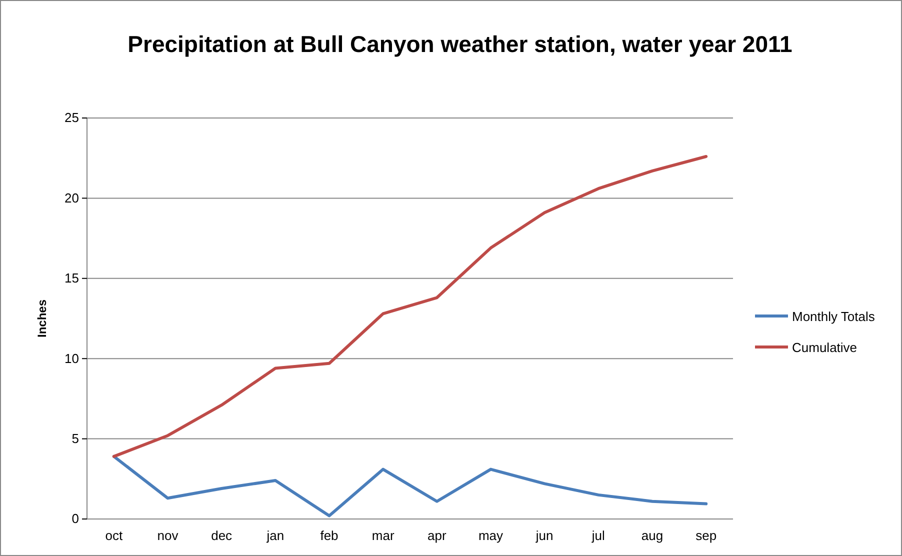 The image size is (902, 556). Describe the element at coordinates (491, 536) in the screenshot. I see `x-tick-label: may` at that location.